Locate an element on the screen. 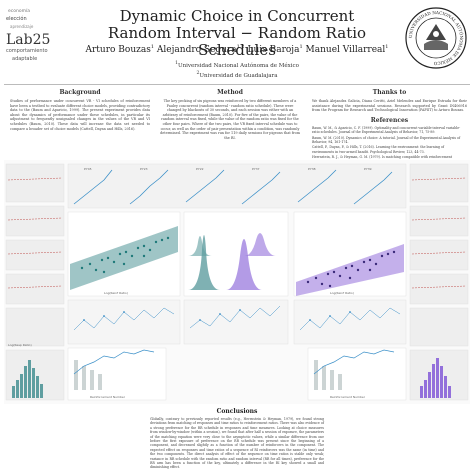 The image size is (474, 474). posterior-density-plots is located at coordinates (236, 254).